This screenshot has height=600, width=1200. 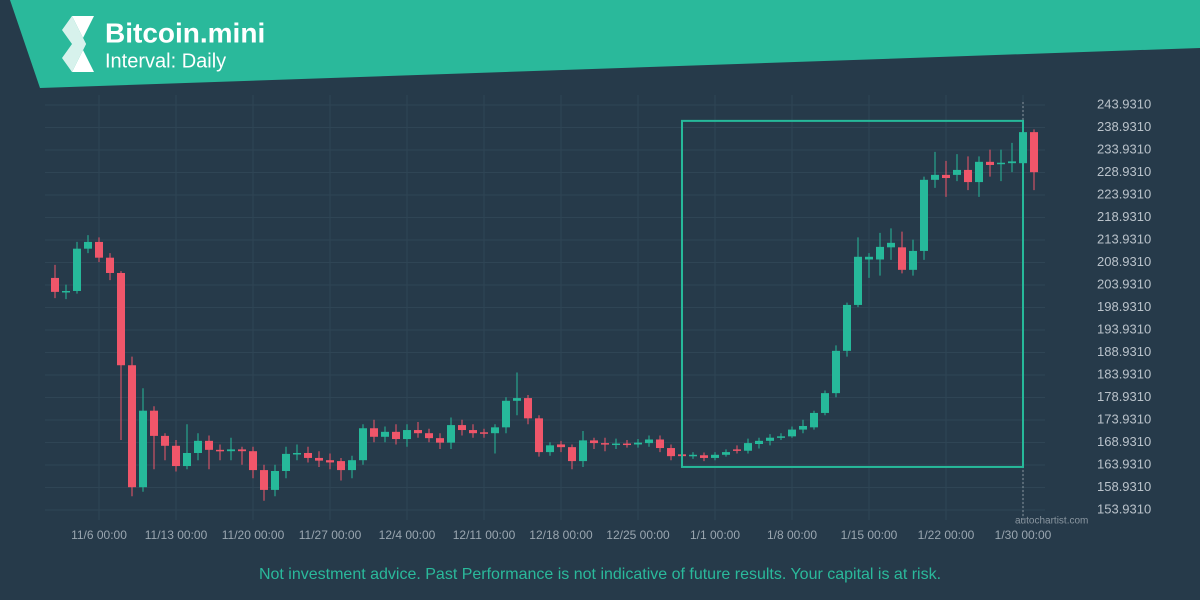 What do you see at coordinates (1124, 171) in the screenshot?
I see `y-tick-label: 228.9310` at bounding box center [1124, 171].